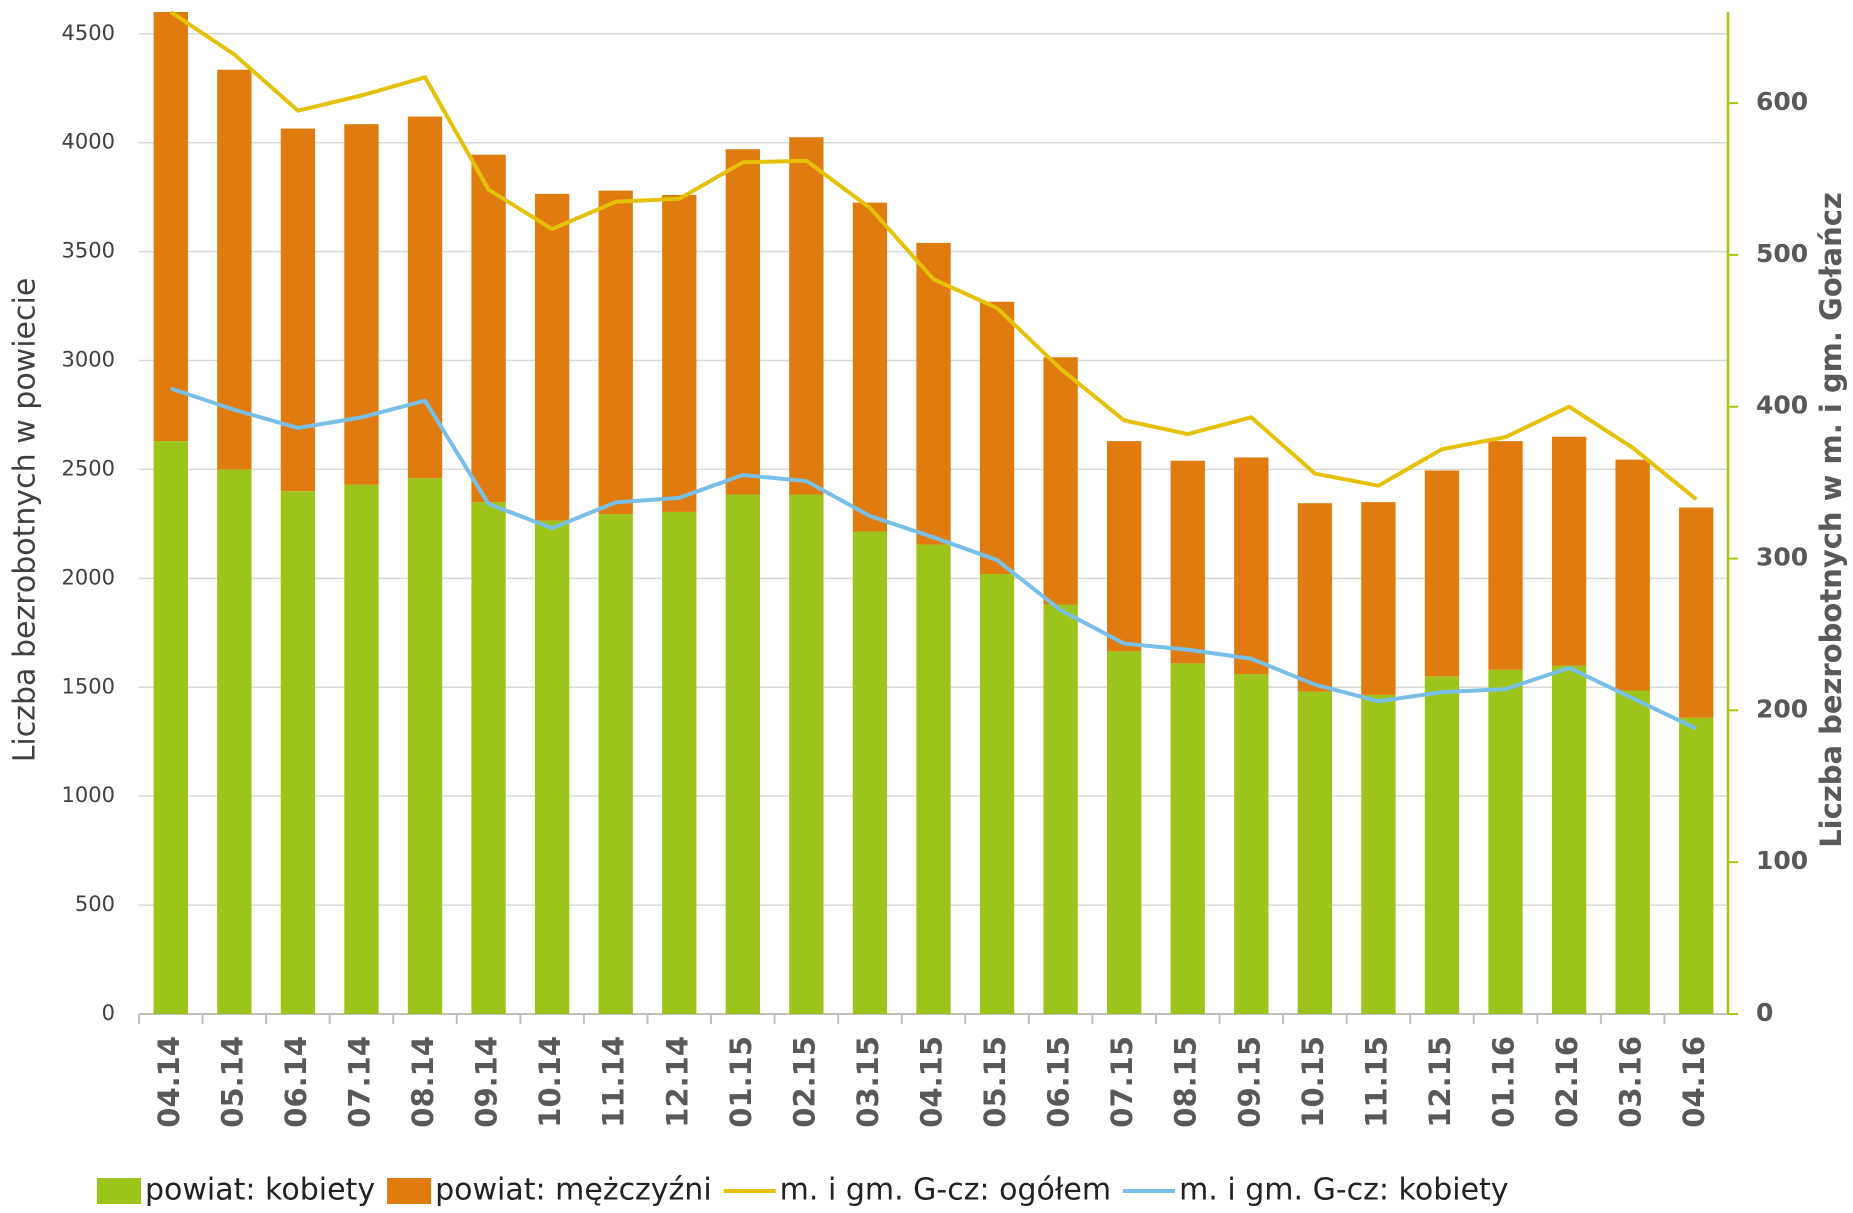  I want to click on y2-tick-label: 500, so click(1782, 253).